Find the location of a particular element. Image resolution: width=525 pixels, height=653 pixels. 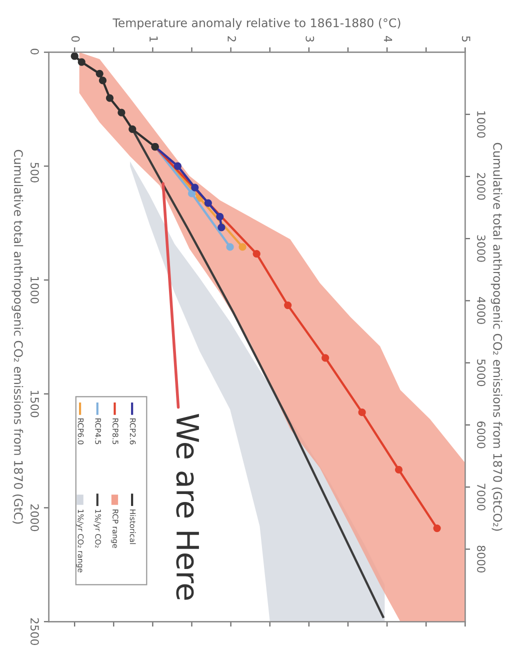

y2-tick-label: 5000 is located at coordinates (481, 372).